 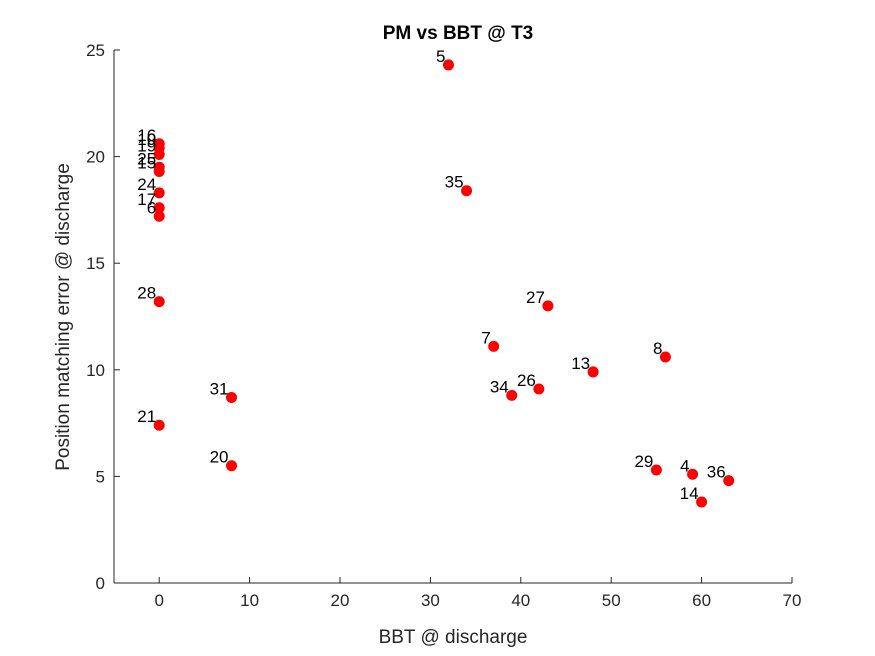 What do you see at coordinates (657, 348) in the screenshot?
I see `point-label: 8` at bounding box center [657, 348].